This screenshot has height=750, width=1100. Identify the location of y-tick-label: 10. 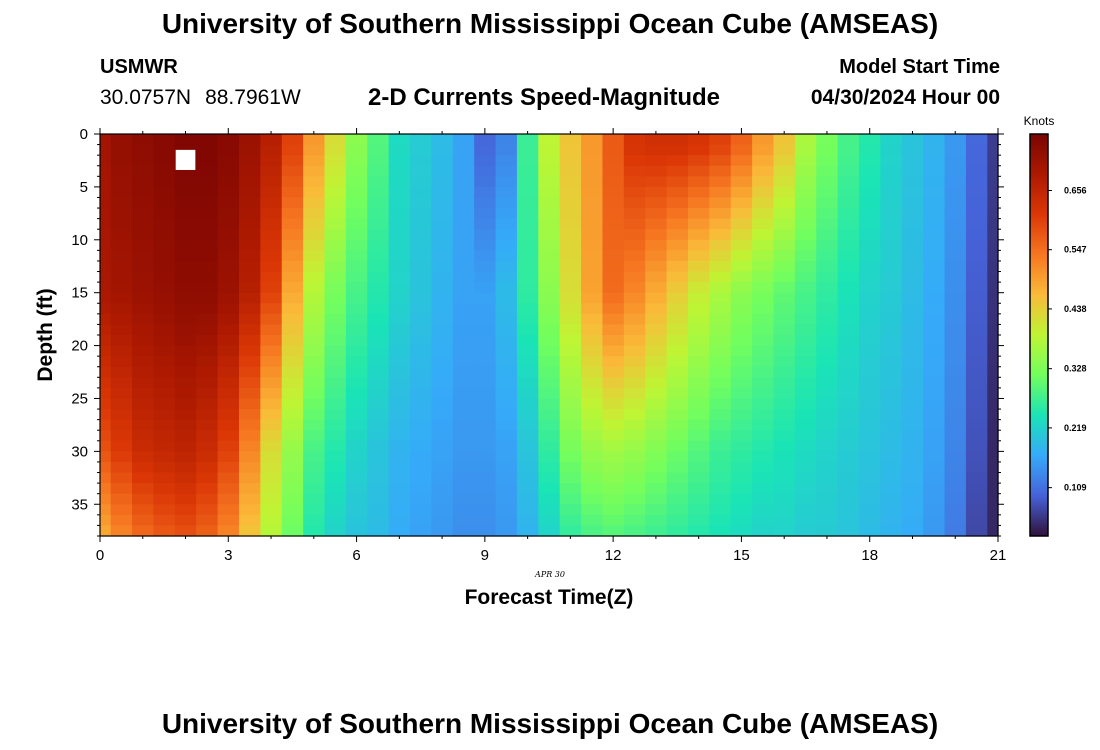
(79, 240).